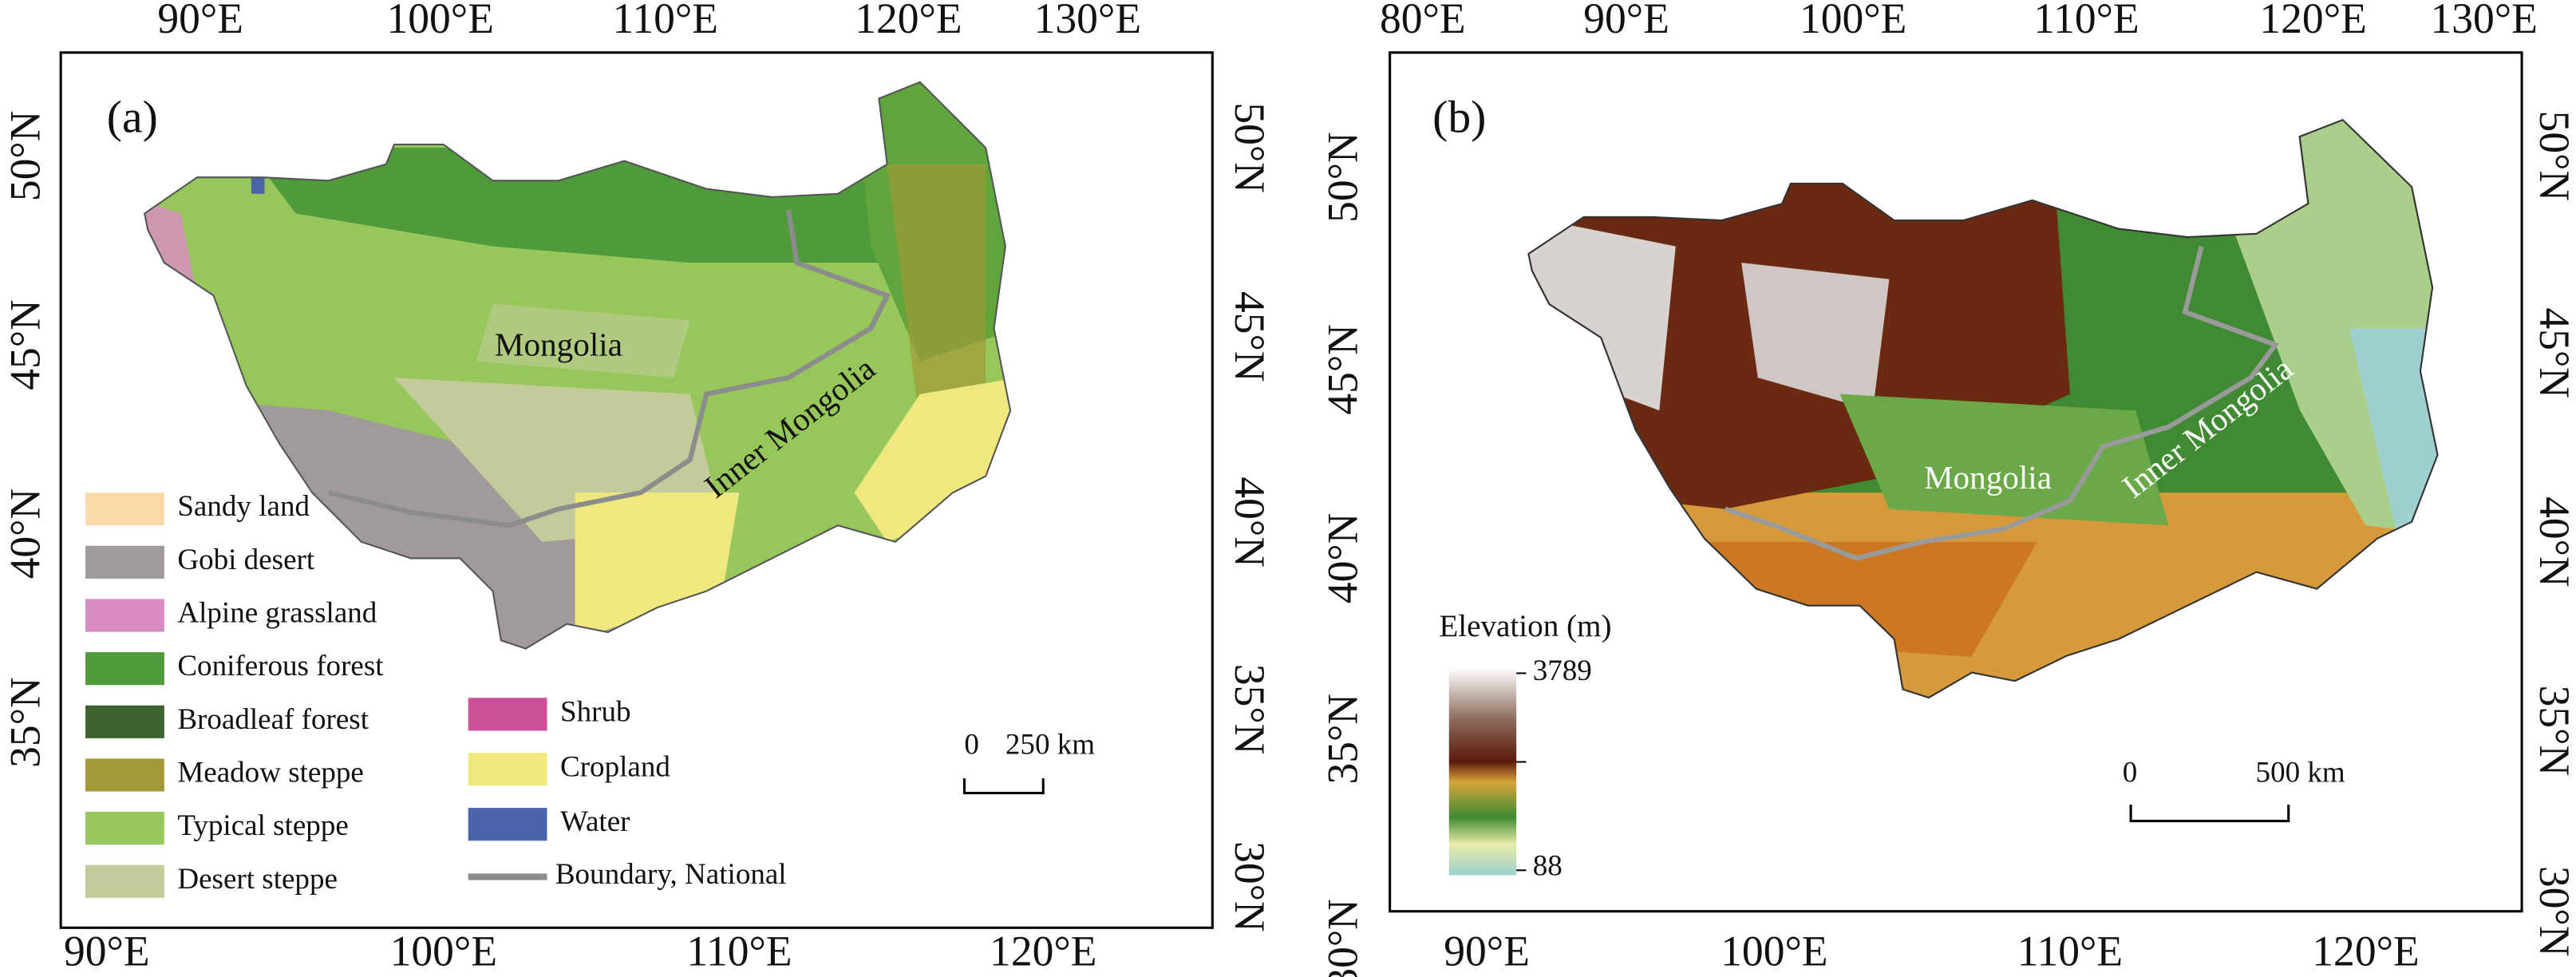 Image resolution: width=2576 pixels, height=977 pixels. What do you see at coordinates (243, 506) in the screenshot?
I see `legend-label: Sandy land` at bounding box center [243, 506].